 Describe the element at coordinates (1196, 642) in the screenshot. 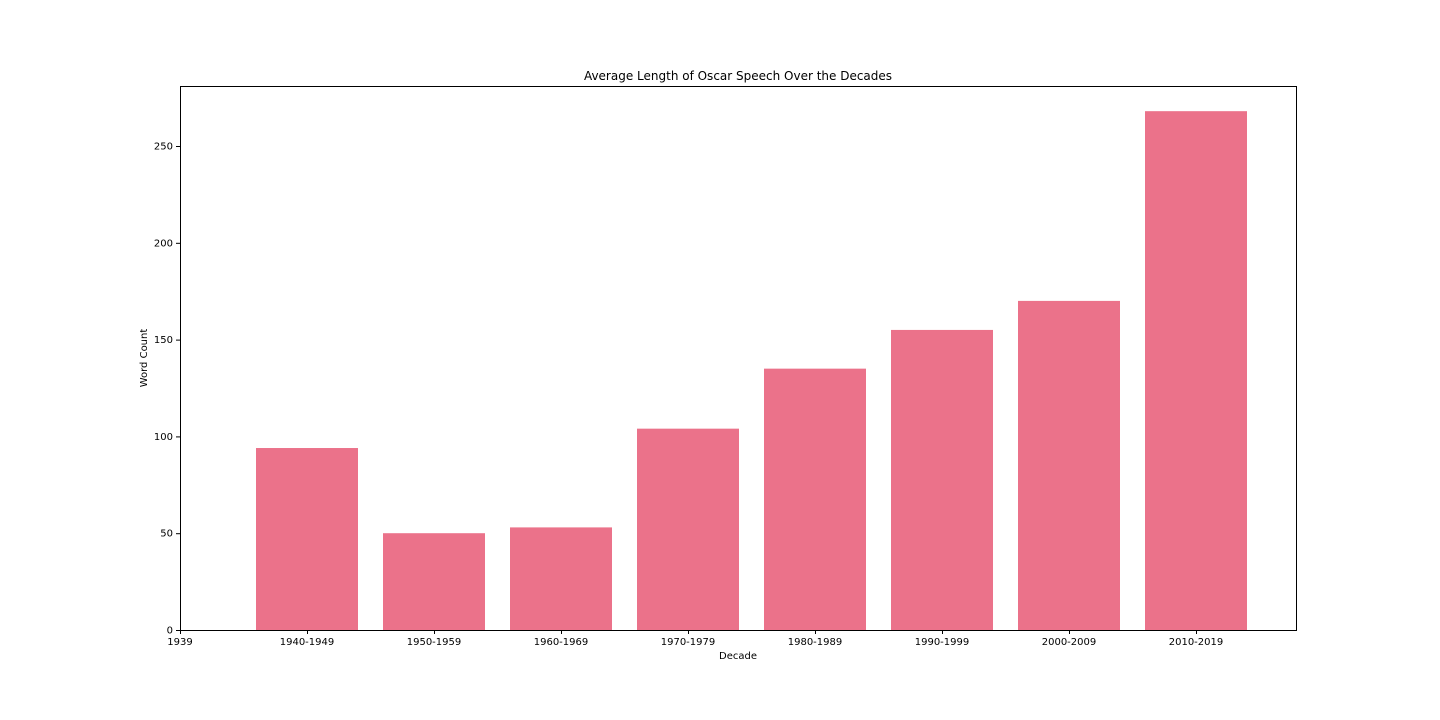

I see `x-tick-label: 2010-2019` at that location.